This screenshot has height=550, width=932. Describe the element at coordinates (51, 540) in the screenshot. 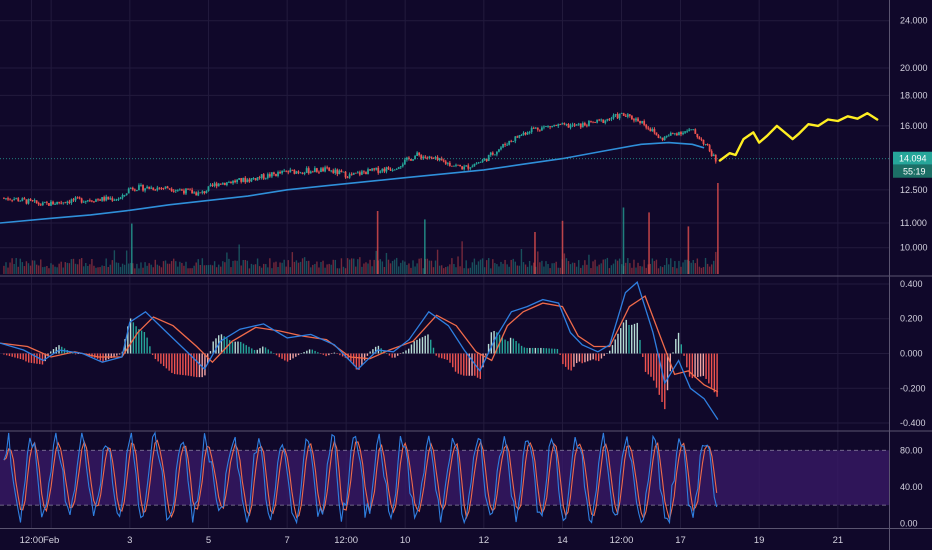

I see `time-tick-1: Feb` at that location.